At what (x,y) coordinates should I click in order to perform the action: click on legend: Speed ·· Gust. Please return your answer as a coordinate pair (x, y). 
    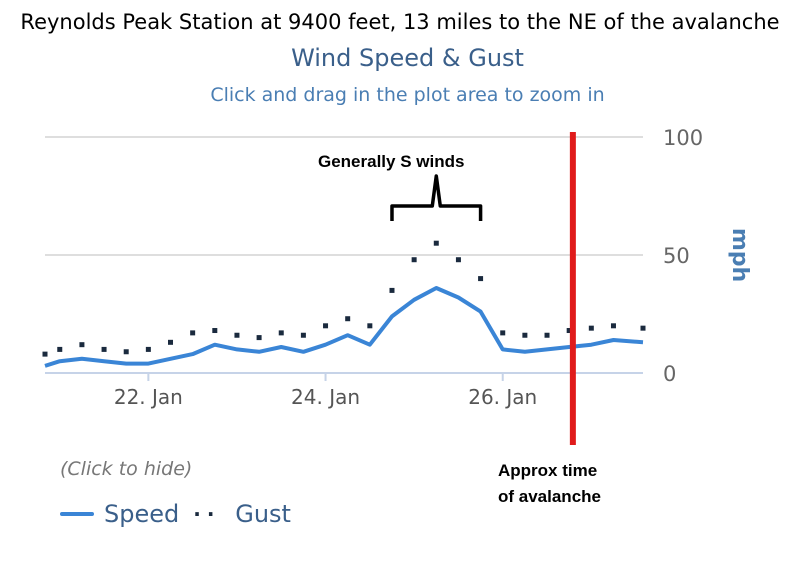
    Looking at the image, I should click on (175, 514).